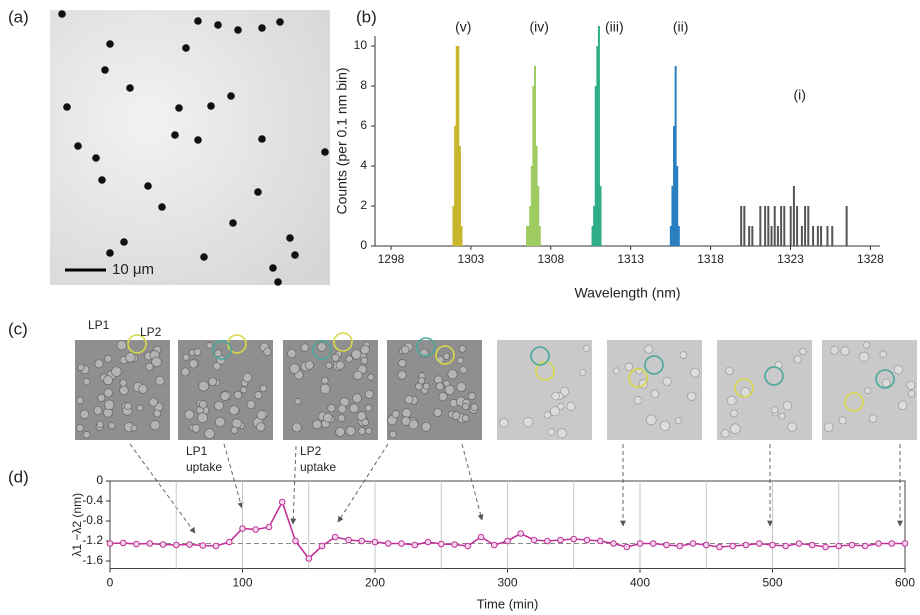  What do you see at coordinates (18, 476) in the screenshot?
I see `panel-label: (d)` at bounding box center [18, 476].